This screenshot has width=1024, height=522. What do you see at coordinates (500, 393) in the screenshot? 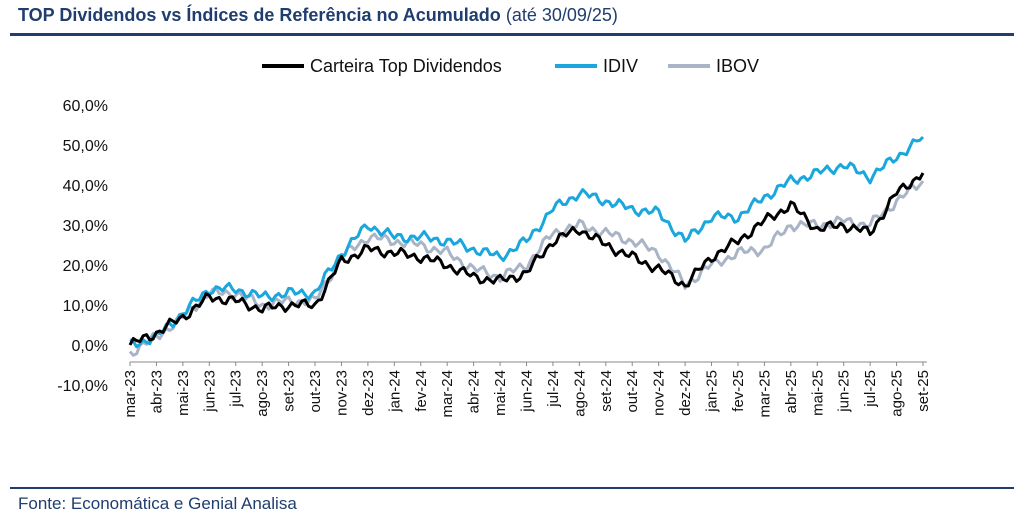
I see `x-tick-label: mai-24` at bounding box center [500, 393].